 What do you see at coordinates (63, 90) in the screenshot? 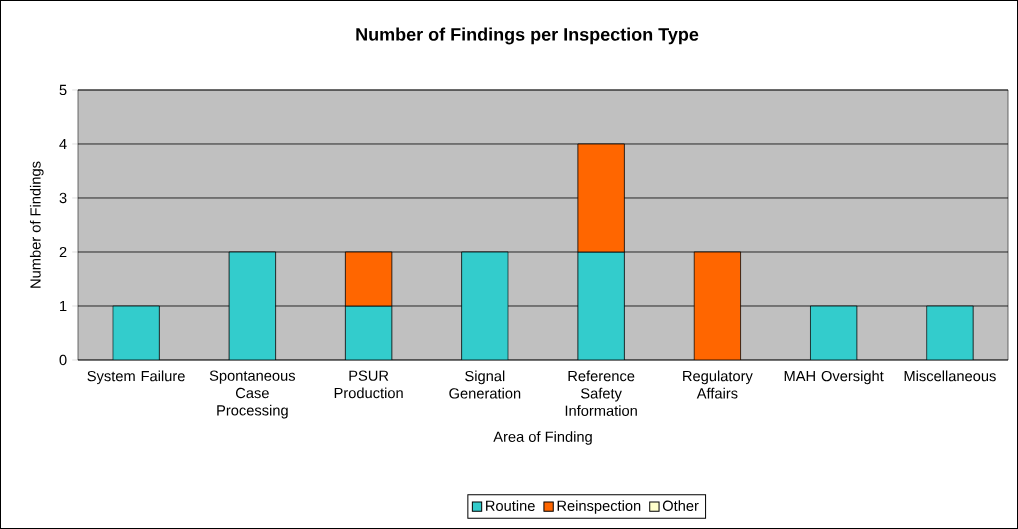
I see `y-tick-label: 5` at bounding box center [63, 90].